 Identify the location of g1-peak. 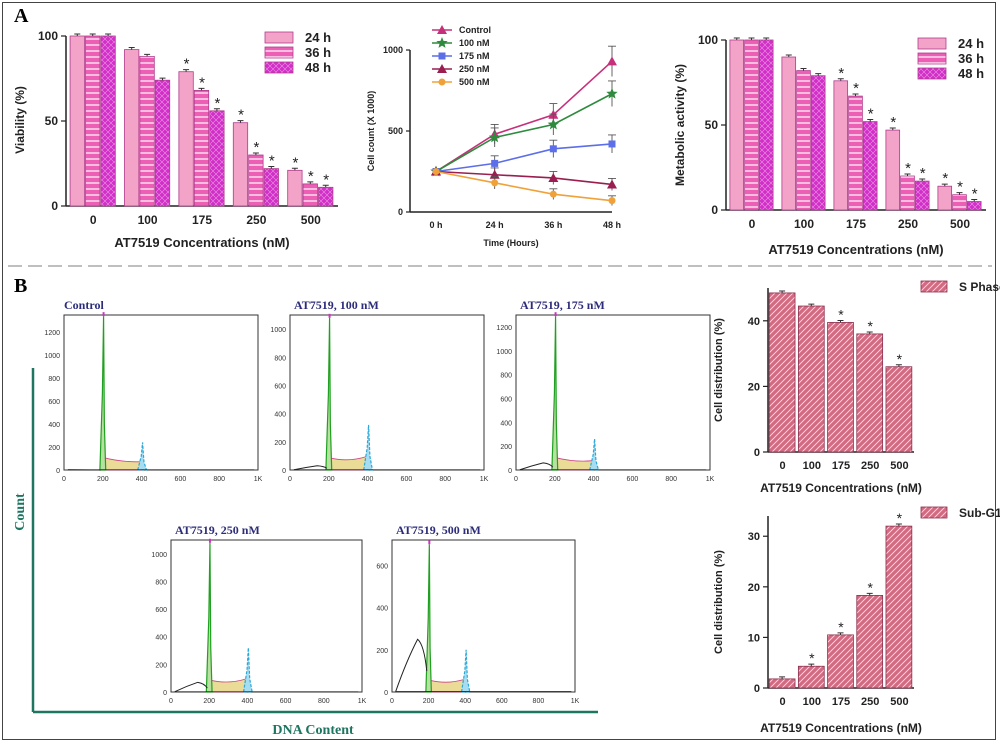
(428, 618).